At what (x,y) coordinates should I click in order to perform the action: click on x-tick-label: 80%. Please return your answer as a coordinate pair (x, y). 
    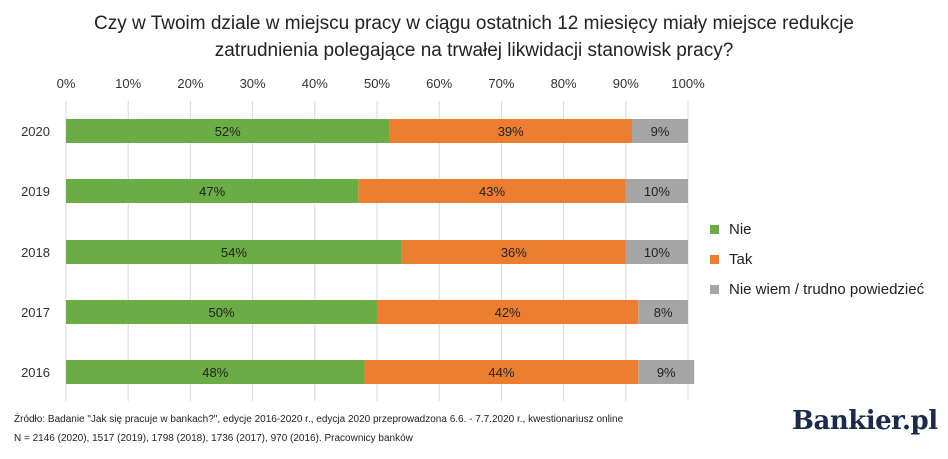
    Looking at the image, I should click on (564, 83).